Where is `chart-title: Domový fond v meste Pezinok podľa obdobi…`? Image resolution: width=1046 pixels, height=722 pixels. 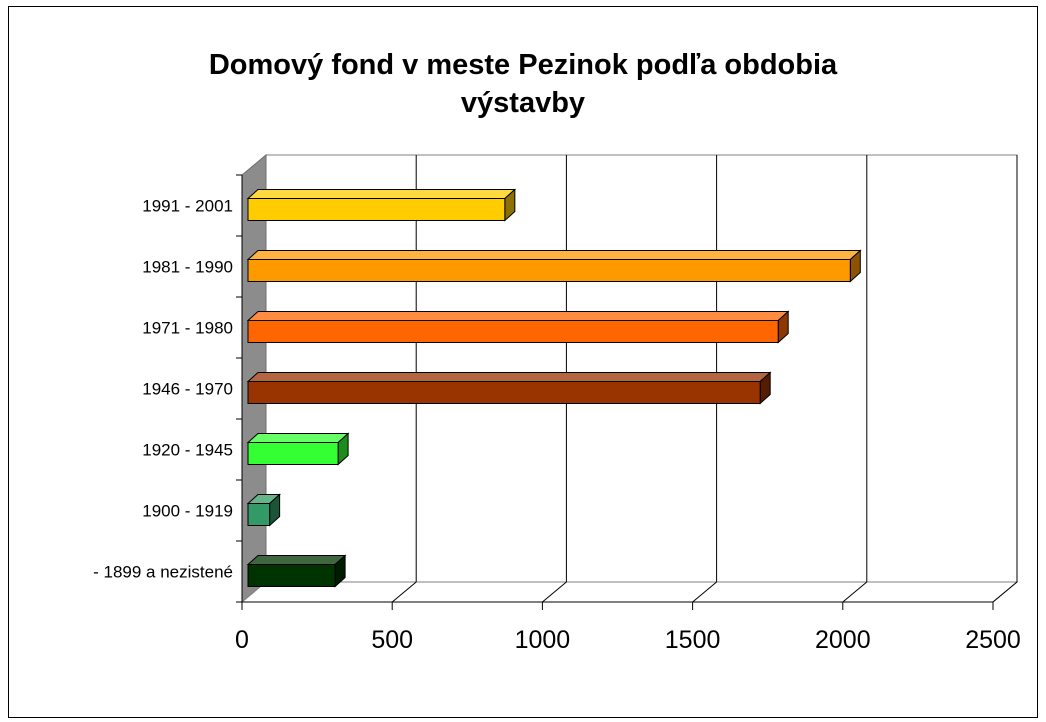 chart-title: Domový fond v meste Pezinok podľa obdobi… is located at coordinates (523, 84).